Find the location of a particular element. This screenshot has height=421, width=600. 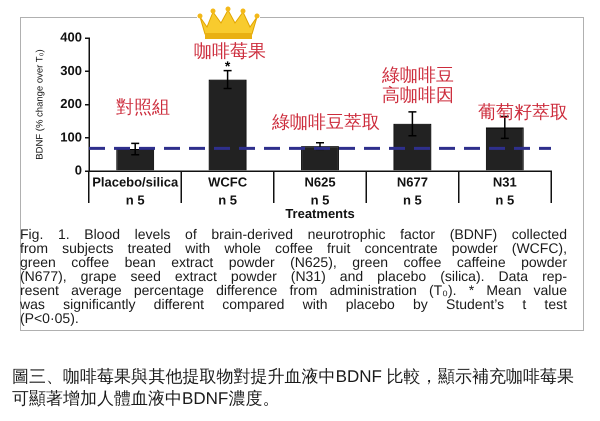

x-tick-label: WCFC n 5 is located at coordinates (228, 191).